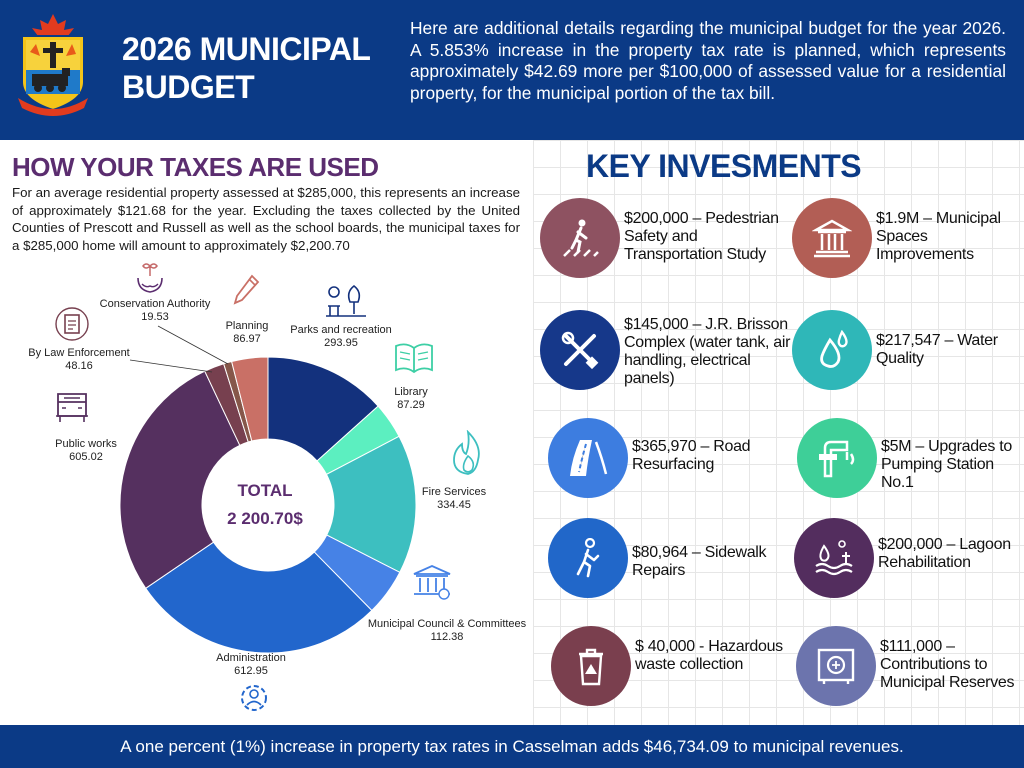 This screenshot has height=768, width=1024. I want to click on investment-text: $365,970 – Road Resurfacing, so click(691, 455).